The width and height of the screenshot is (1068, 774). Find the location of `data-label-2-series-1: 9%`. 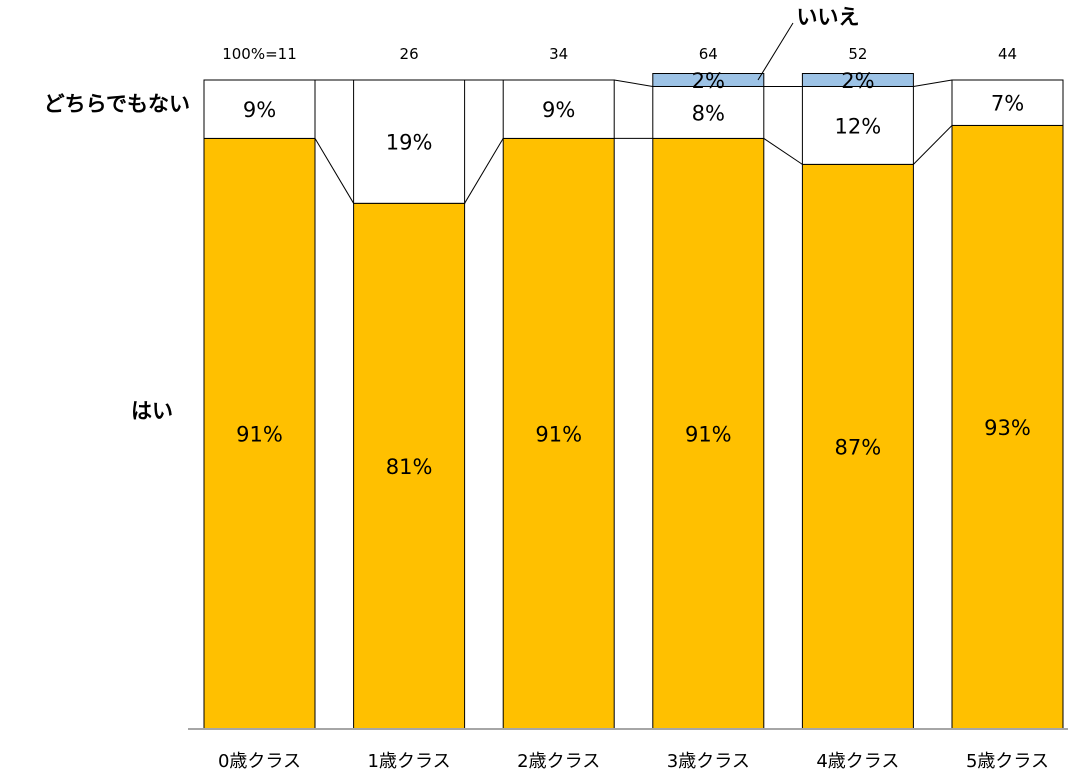

data-label-2-series-1: 9% is located at coordinates (558, 110).